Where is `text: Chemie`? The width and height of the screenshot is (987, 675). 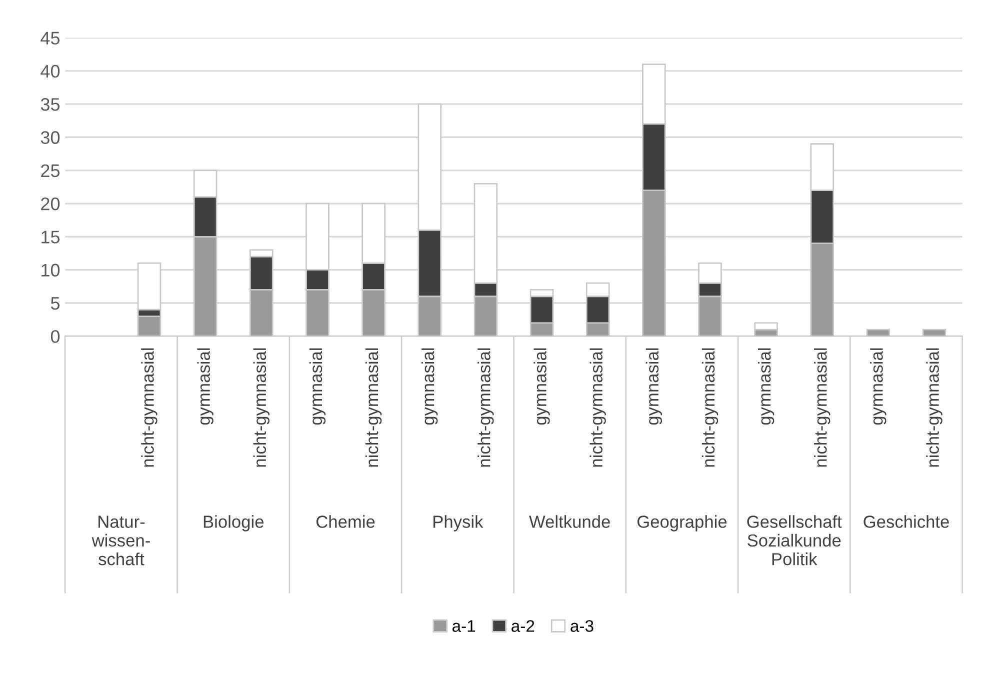
text: Chemie is located at coordinates (345, 521).